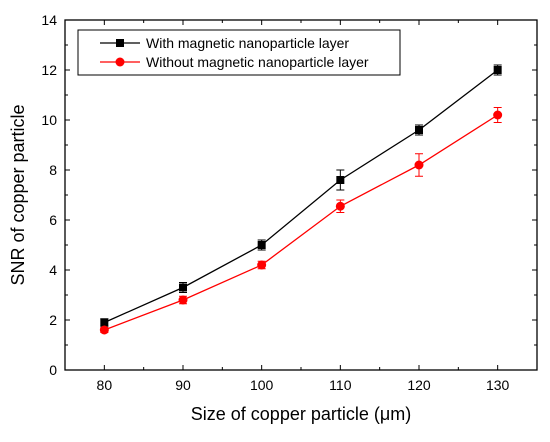  What do you see at coordinates (120, 62) in the screenshot?
I see `legend-marker-without-layer` at bounding box center [120, 62].